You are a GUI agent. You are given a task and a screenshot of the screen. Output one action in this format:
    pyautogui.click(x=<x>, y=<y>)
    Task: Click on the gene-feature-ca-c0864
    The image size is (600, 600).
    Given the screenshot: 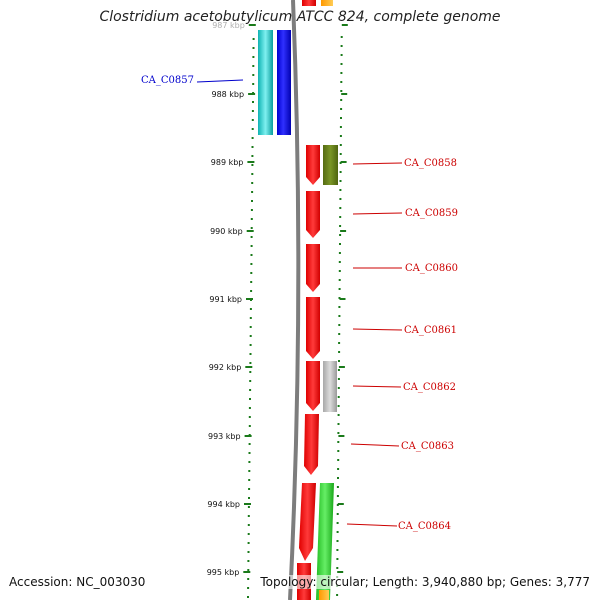 What is the action you would take?
    pyautogui.click(x=307, y=522)
    